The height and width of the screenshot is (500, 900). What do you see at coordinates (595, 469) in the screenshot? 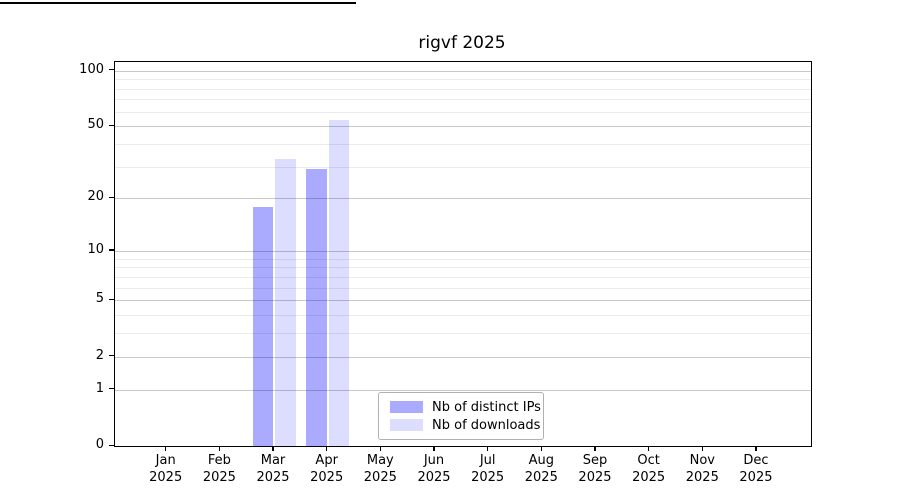
I see `x-tick-label-sep: Sep 2025` at bounding box center [595, 469].